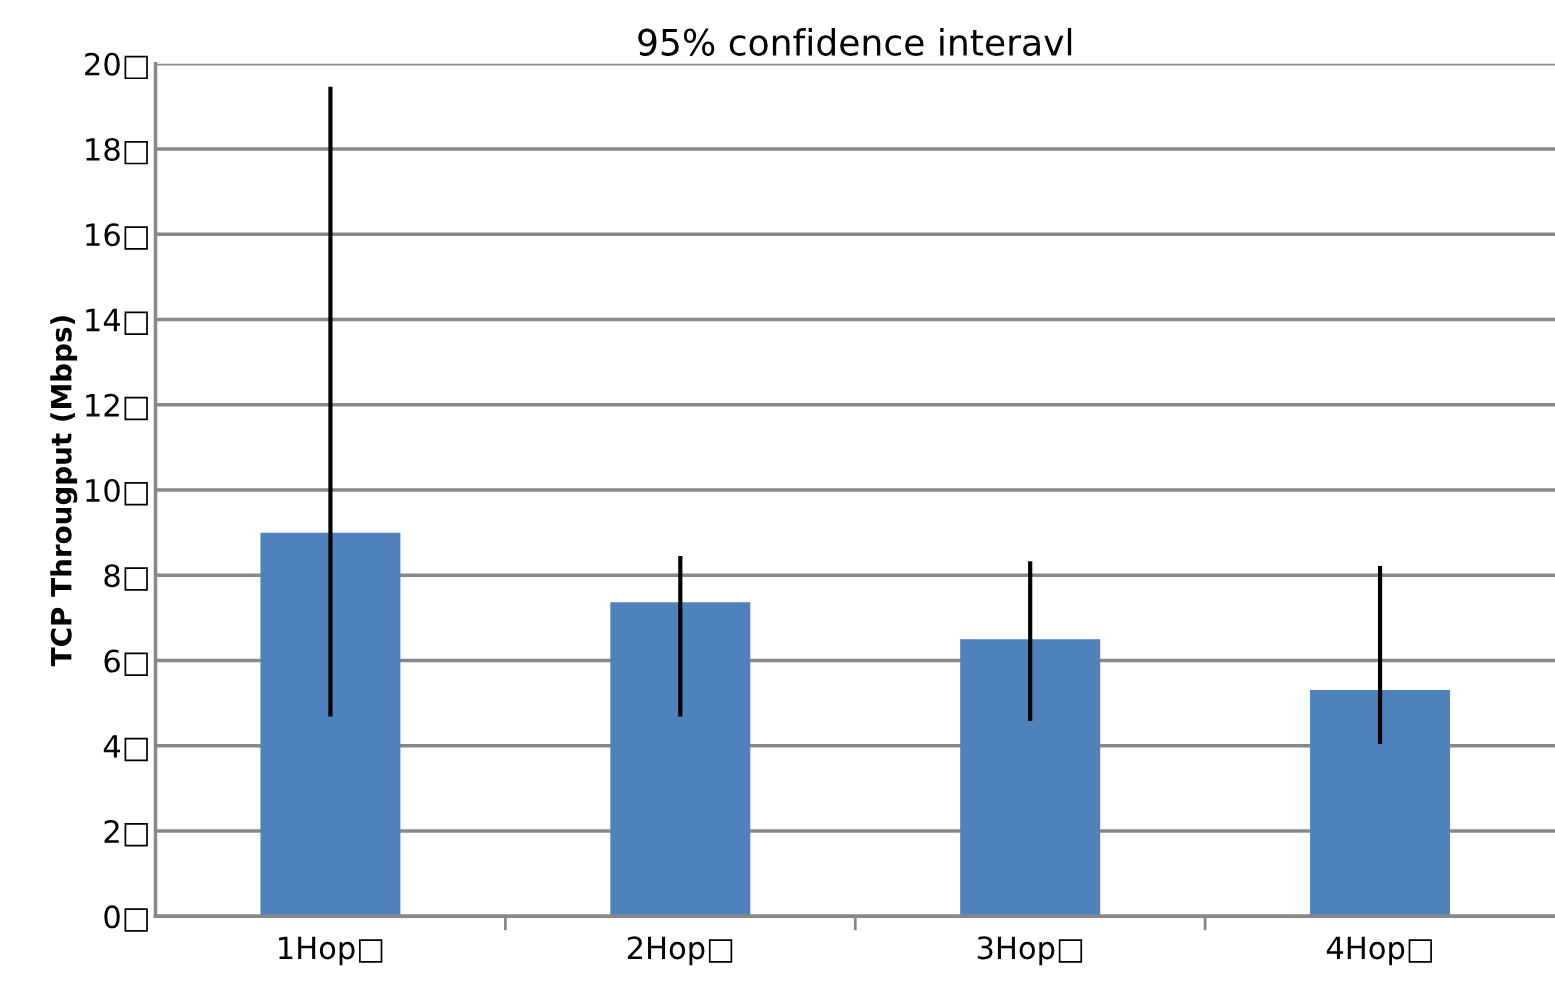 Image resolution: width=1555 pixels, height=996 pixels. What do you see at coordinates (117, 492) in the screenshot?
I see `y-tick-label: 10□` at bounding box center [117, 492].